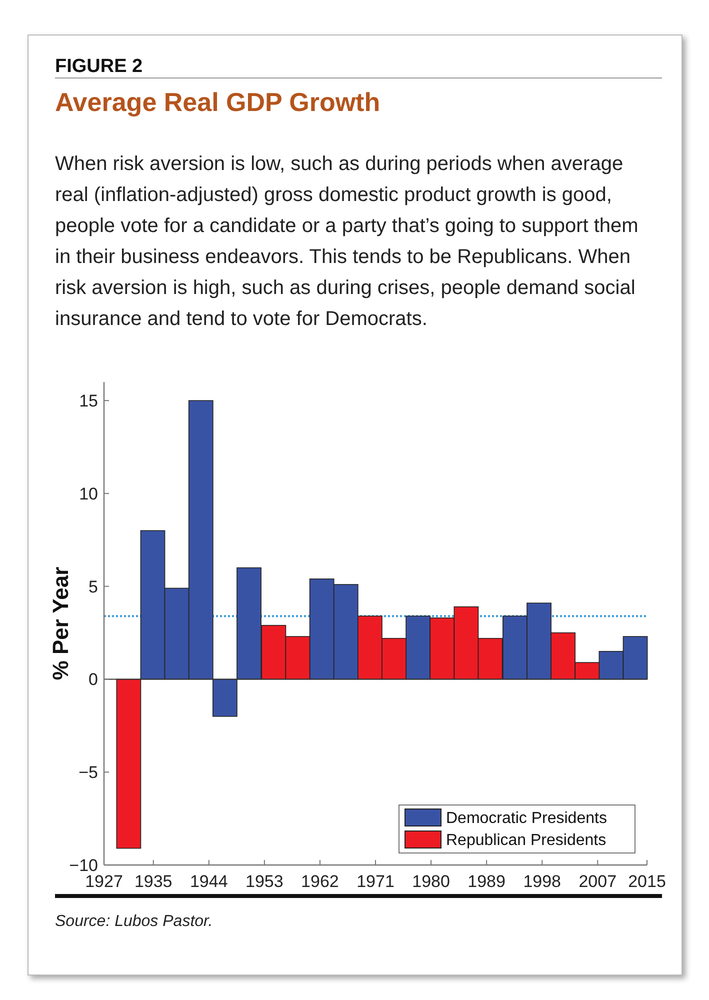 The image size is (709, 1000). Describe the element at coordinates (542, 881) in the screenshot. I see `x-tick-label: 1998` at that location.